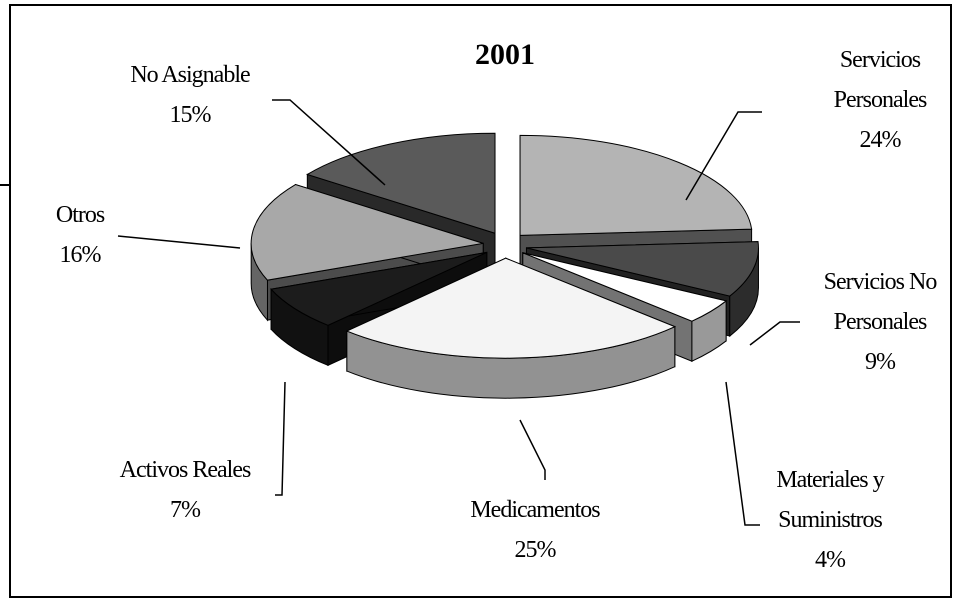 The height and width of the screenshot is (602, 957). Describe the element at coordinates (535, 530) in the screenshot. I see `slice-label: Medicamentos 25%` at that location.